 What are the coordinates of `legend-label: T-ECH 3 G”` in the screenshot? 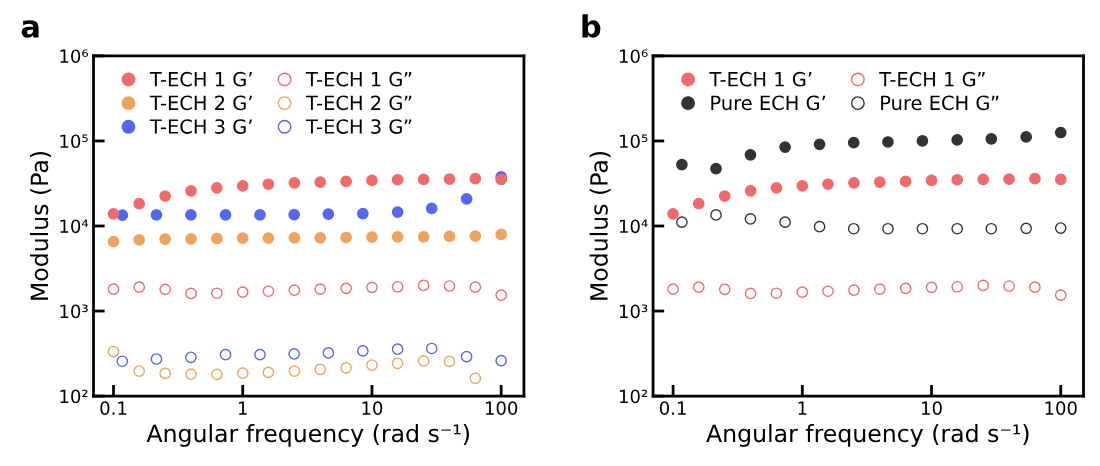 It's located at (358, 126).